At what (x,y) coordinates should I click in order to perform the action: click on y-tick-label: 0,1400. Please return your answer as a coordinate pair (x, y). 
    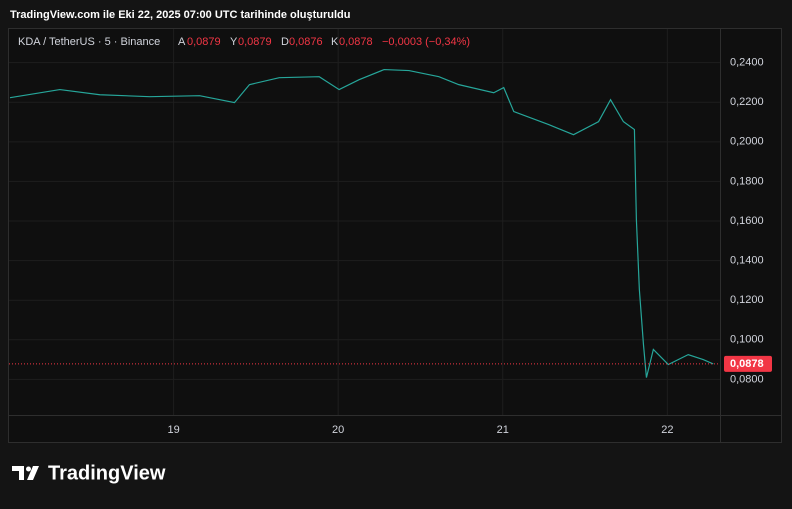
    Looking at the image, I should click on (747, 261).